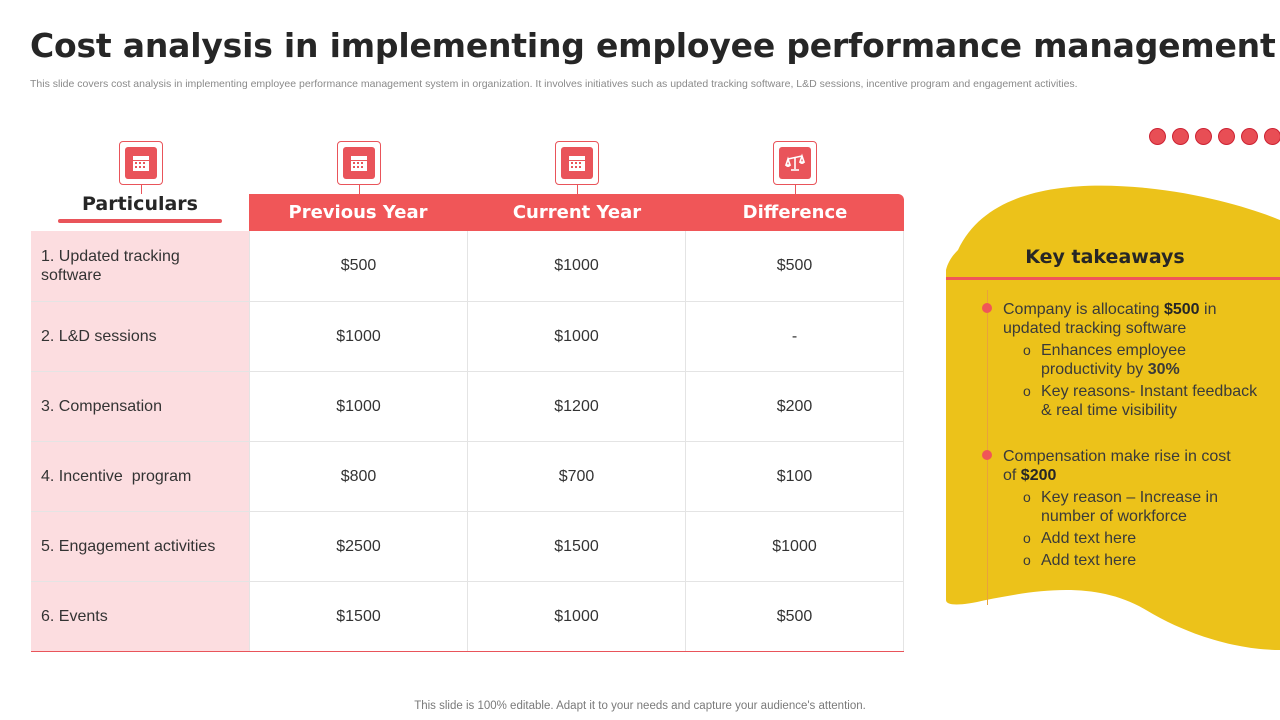 The image size is (1280, 720). Describe the element at coordinates (140, 616) in the screenshot. I see `row-label: 6. Events` at that location.